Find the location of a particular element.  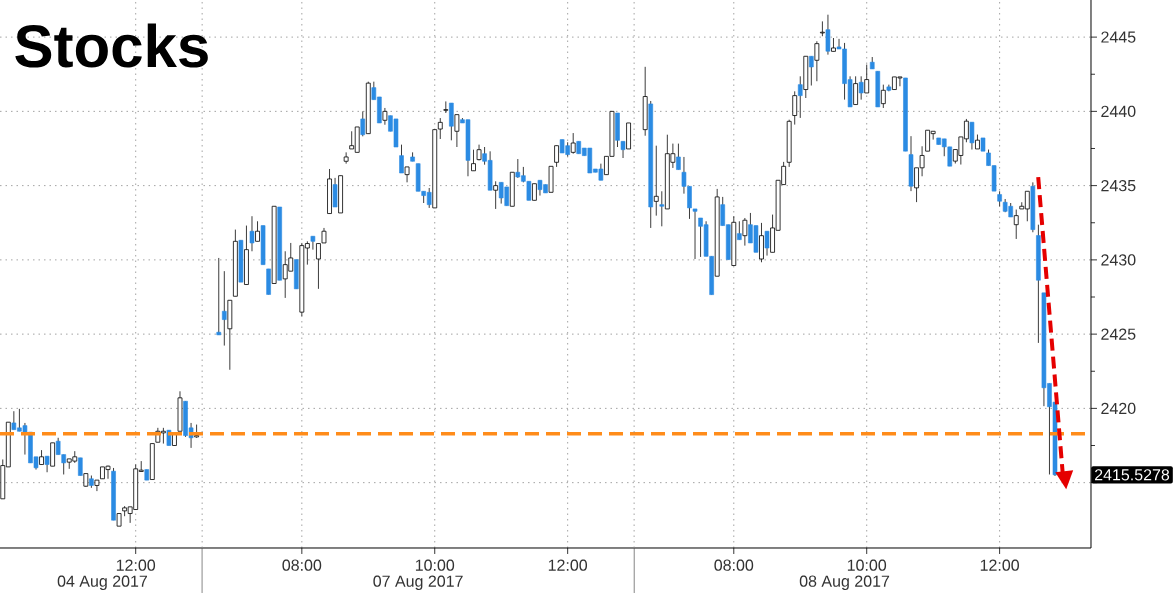

y-tick-label: 2440 is located at coordinates (1118, 111).